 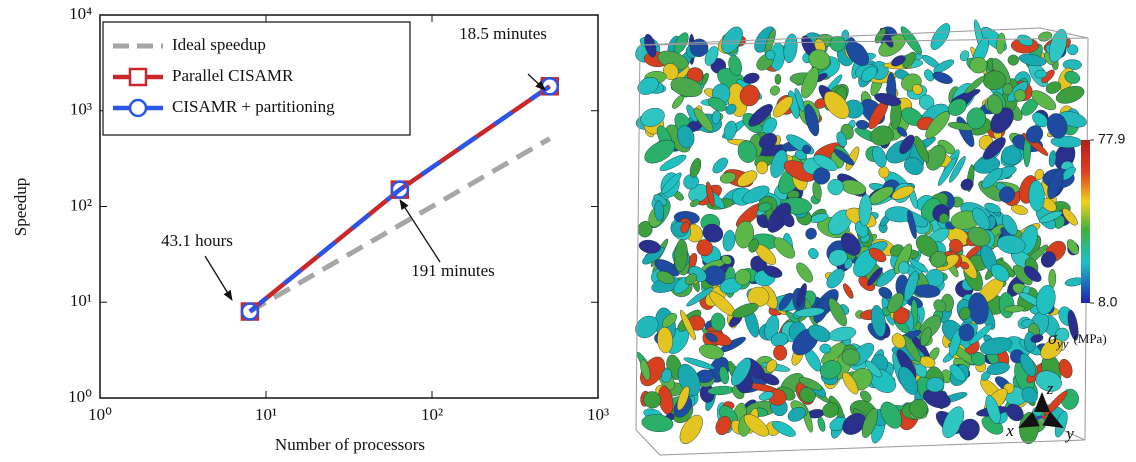 I want to click on axis-triad-label: z, so click(x=1050, y=388).